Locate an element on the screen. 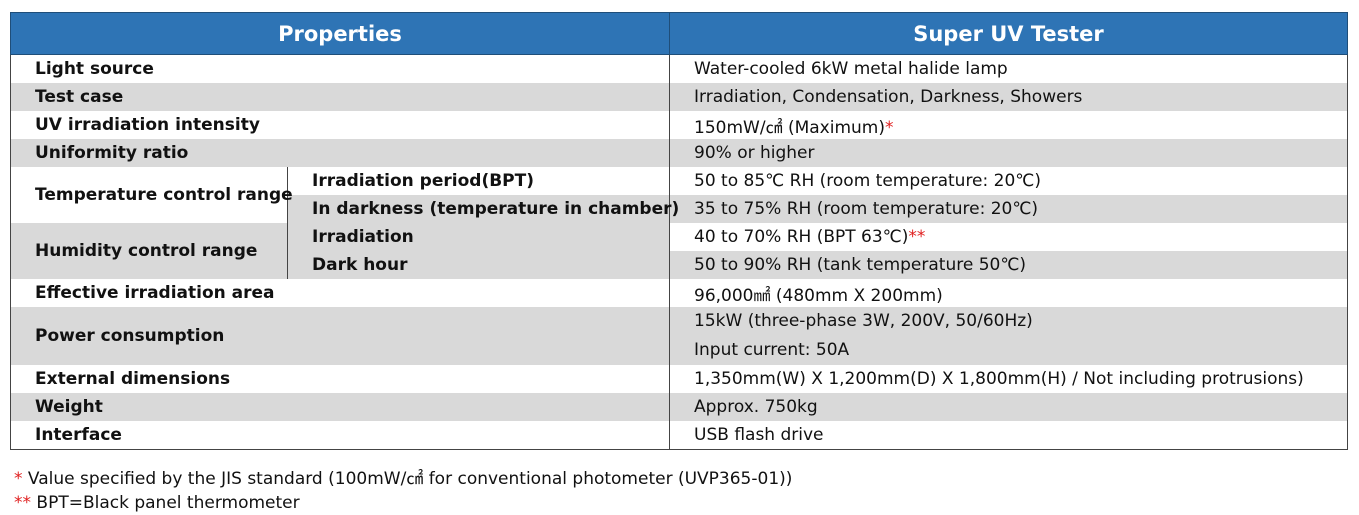  value: Approx. 750kg is located at coordinates (1009, 407).